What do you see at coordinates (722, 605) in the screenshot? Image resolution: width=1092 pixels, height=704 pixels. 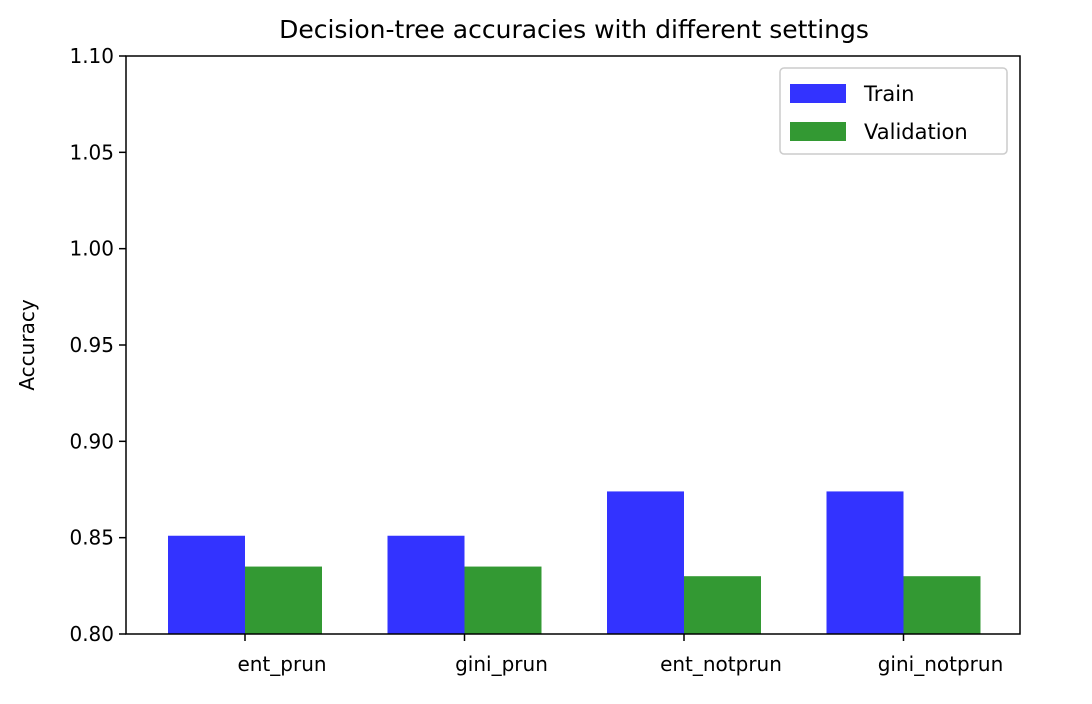 I see `bar-validation-ent_notprun` at bounding box center [722, 605].